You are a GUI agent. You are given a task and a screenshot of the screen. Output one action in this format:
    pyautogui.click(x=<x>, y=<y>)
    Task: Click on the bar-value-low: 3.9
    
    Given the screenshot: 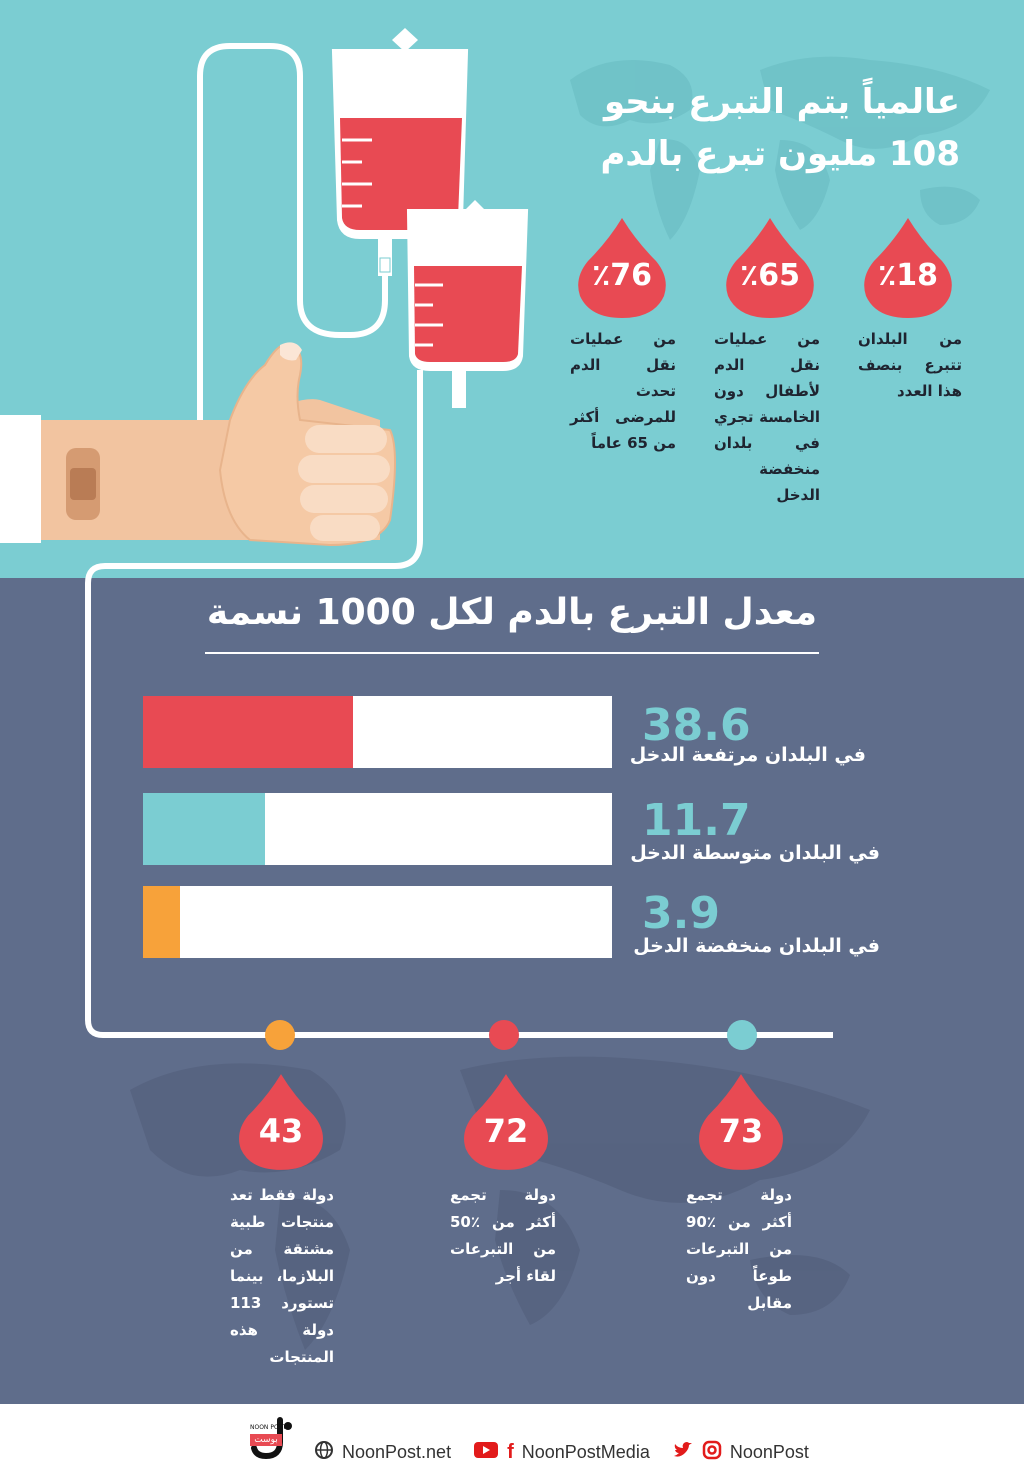 What is the action you would take?
    pyautogui.click(x=681, y=913)
    